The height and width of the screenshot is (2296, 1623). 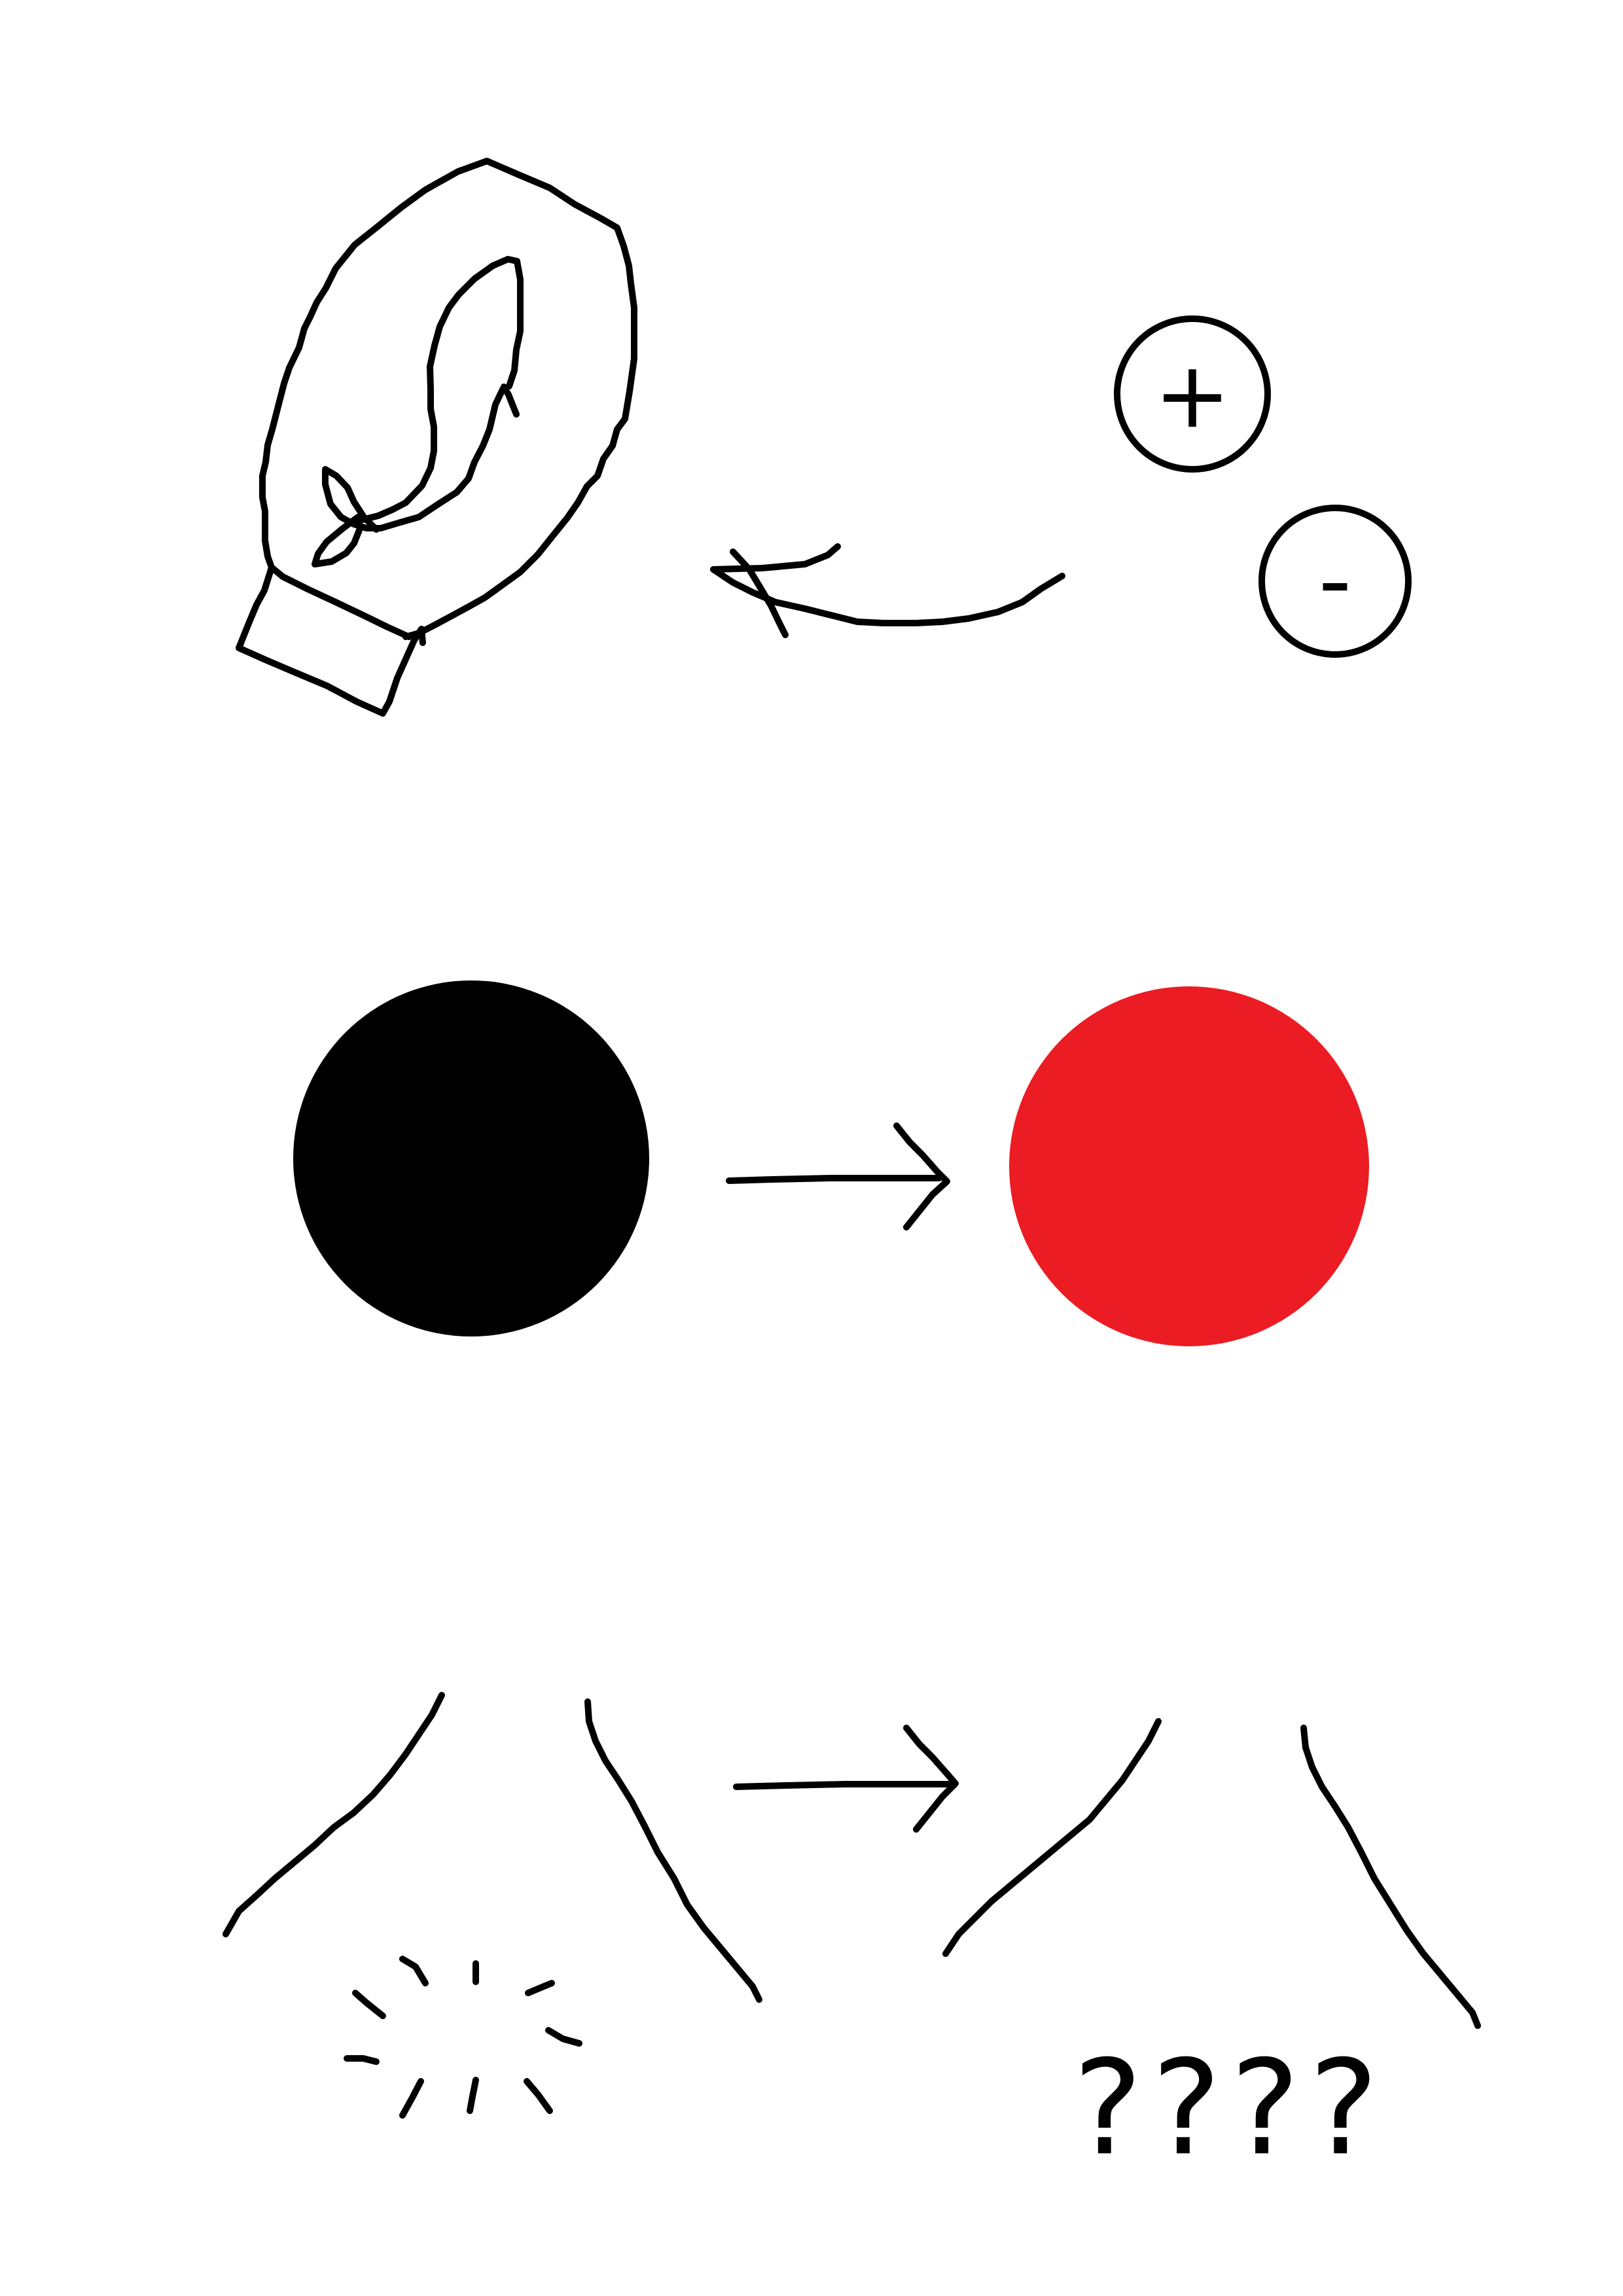 I want to click on attraction-arrow, so click(x=888, y=584).